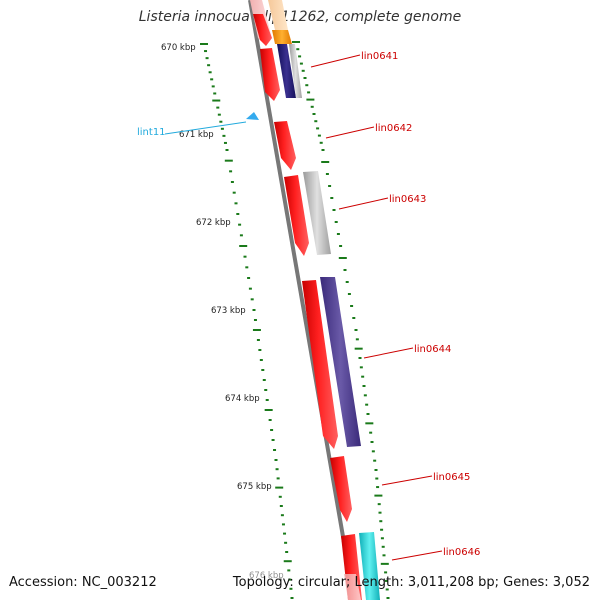 The height and width of the screenshot is (600, 600). What do you see at coordinates (278, 15) in the screenshot?
I see `feature-peach-partial` at bounding box center [278, 15].